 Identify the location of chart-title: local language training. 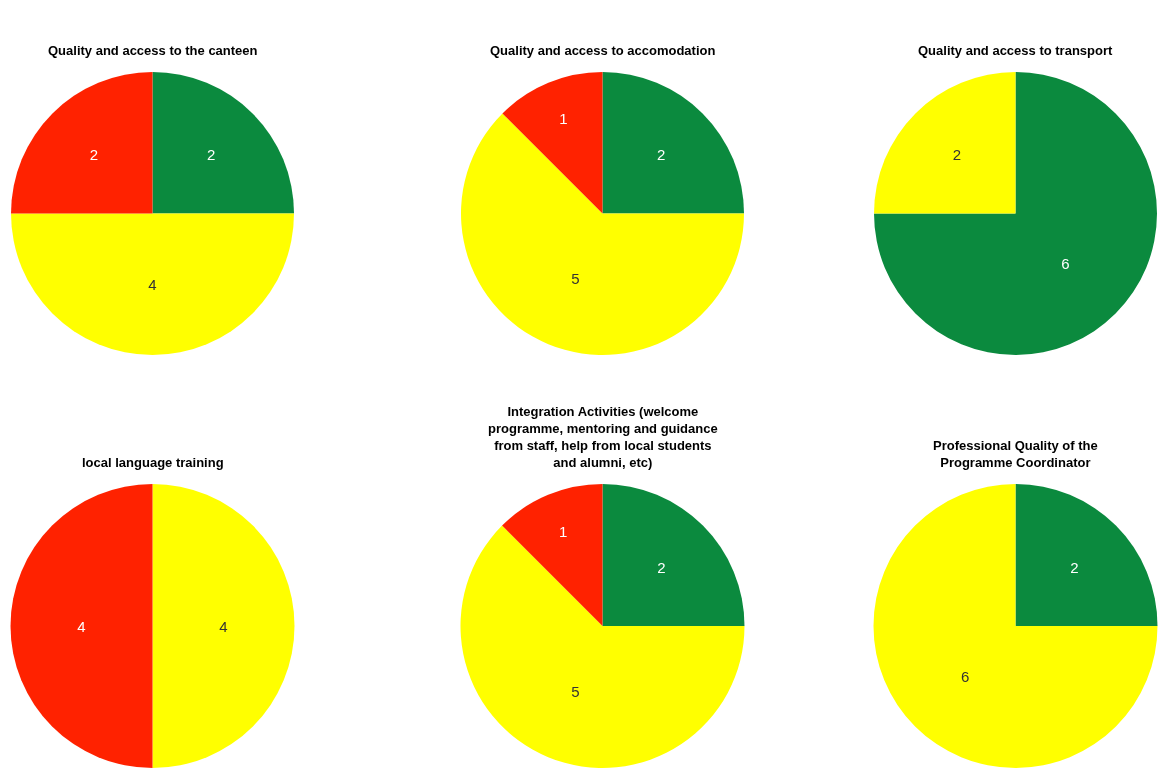
(153, 462).